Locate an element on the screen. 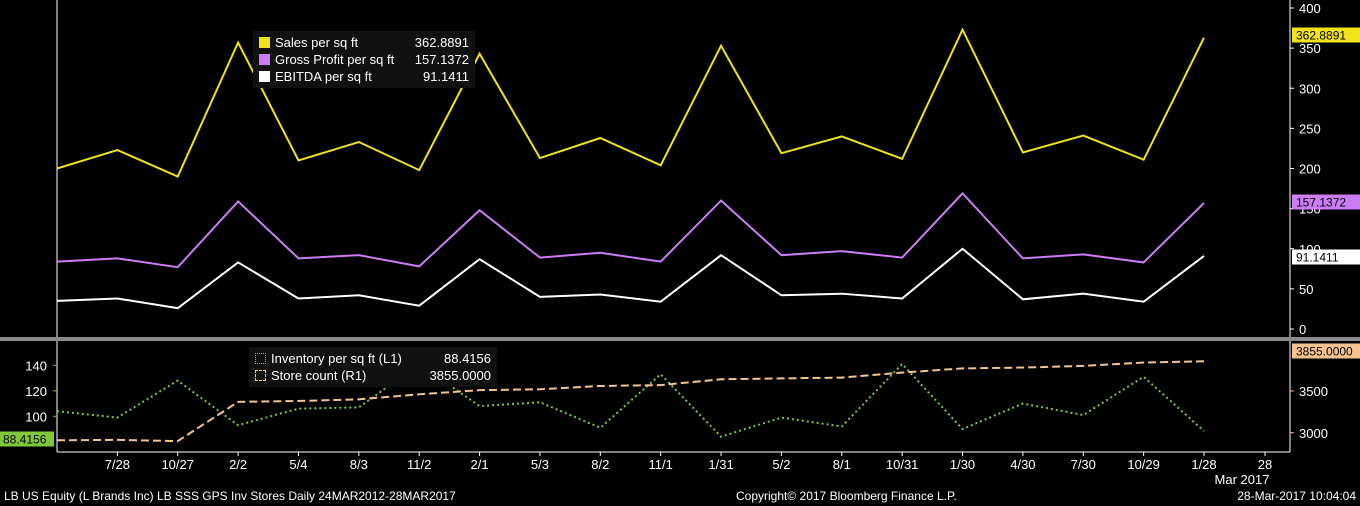 The image size is (1360, 506). upper-y-tick-label: 350 is located at coordinates (1310, 48).